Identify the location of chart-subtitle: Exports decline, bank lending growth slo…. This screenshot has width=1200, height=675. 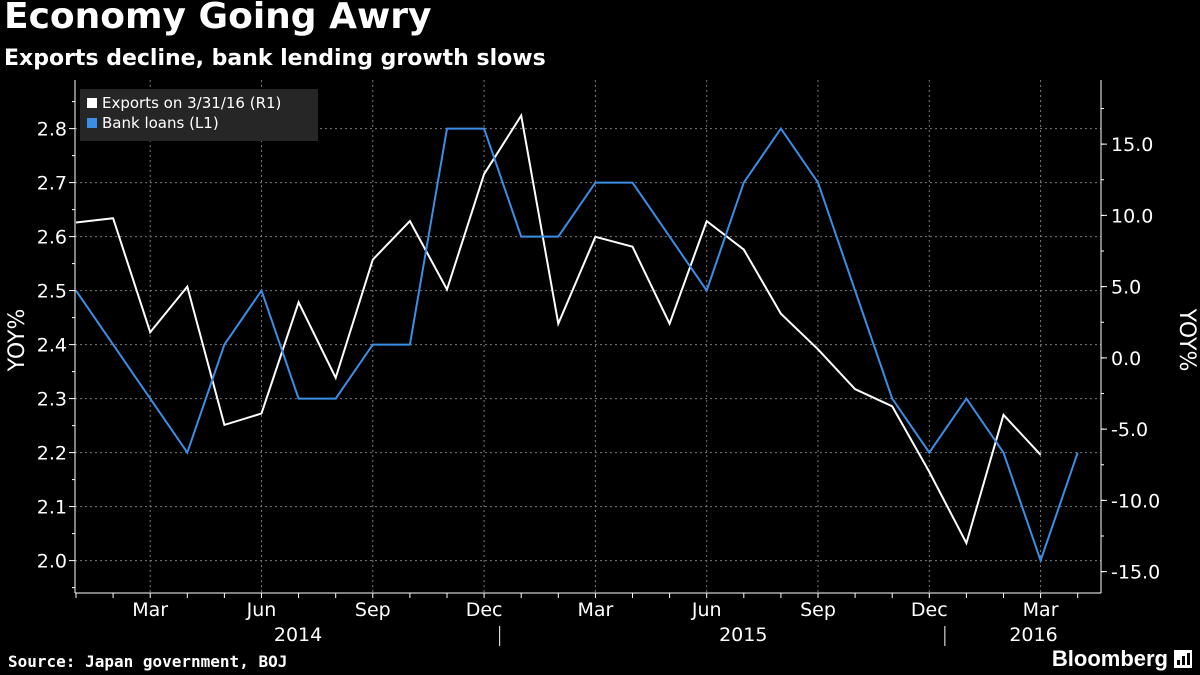
(275, 58).